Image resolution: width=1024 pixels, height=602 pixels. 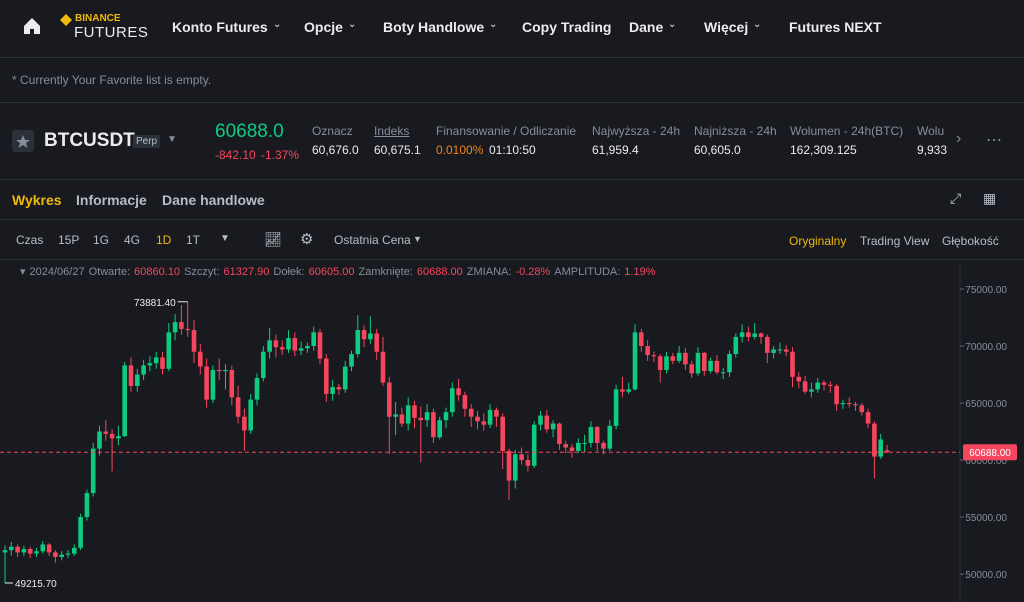 I want to click on menu-item: Konto Futures, so click(x=220, y=27).